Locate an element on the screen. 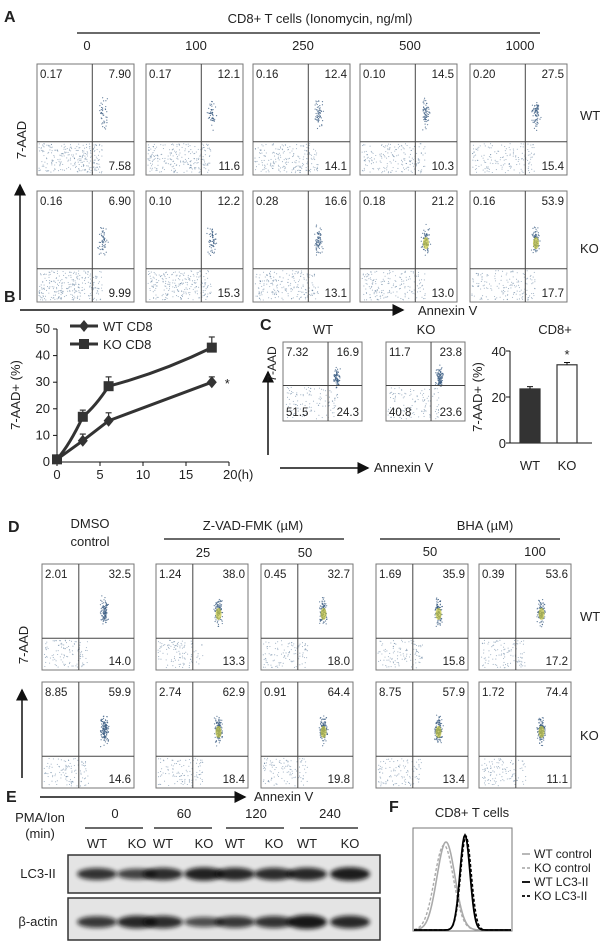 The width and height of the screenshot is (600, 942). dot-cloud is located at coordinates (396, 262).